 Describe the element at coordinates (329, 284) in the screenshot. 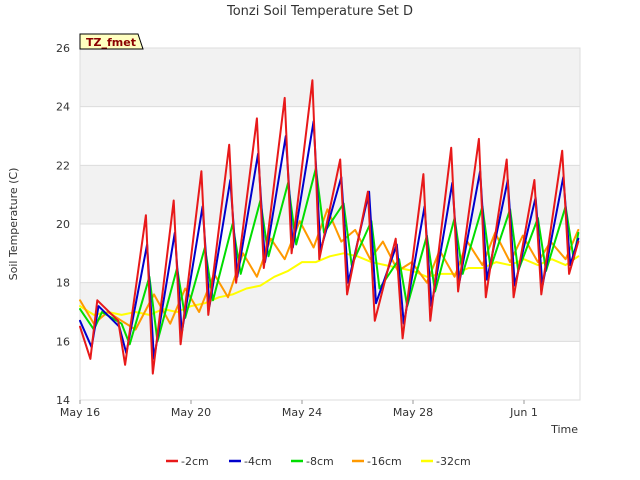

I see `series-line--32cm` at that location.